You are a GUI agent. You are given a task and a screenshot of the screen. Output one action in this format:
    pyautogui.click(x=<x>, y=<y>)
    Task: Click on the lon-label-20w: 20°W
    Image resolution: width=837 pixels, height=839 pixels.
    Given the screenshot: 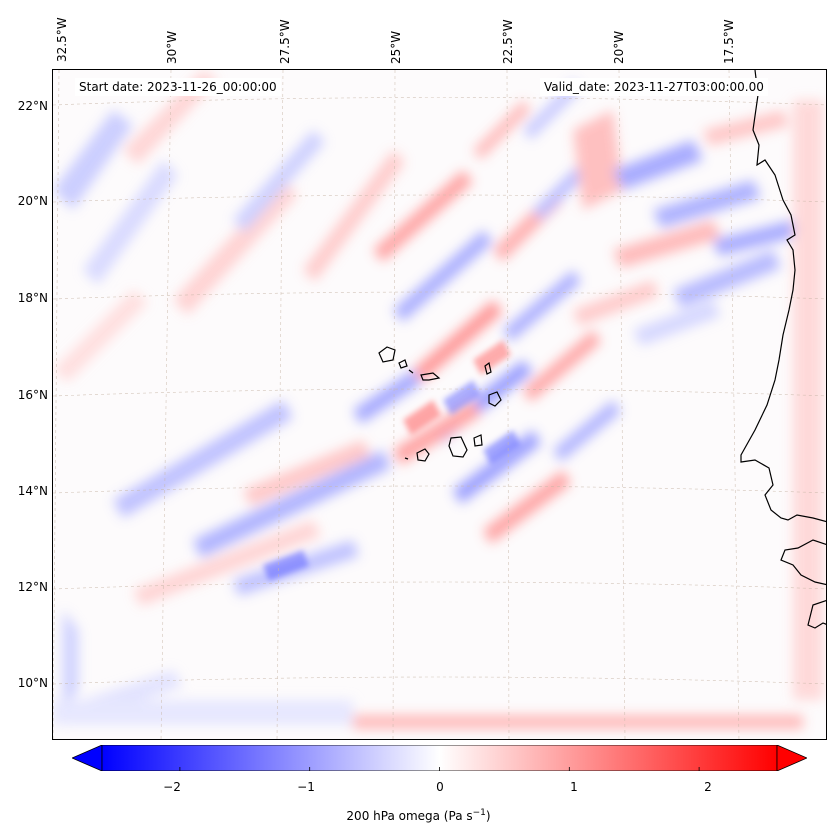 What is the action you would take?
    pyautogui.click(x=619, y=47)
    